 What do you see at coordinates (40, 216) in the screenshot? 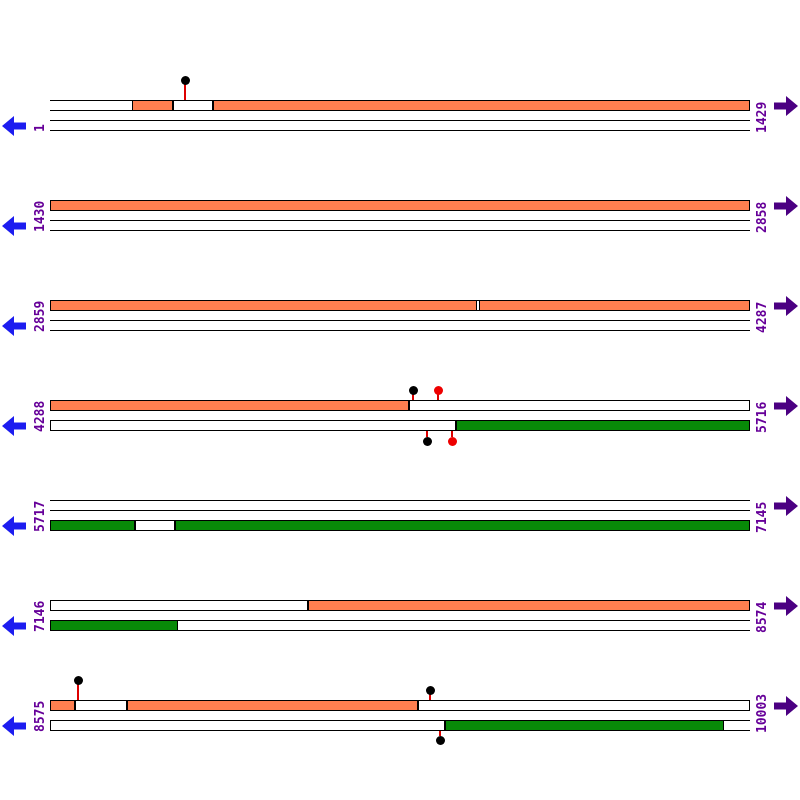
I see `row-start-label: 1430` at bounding box center [40, 216].